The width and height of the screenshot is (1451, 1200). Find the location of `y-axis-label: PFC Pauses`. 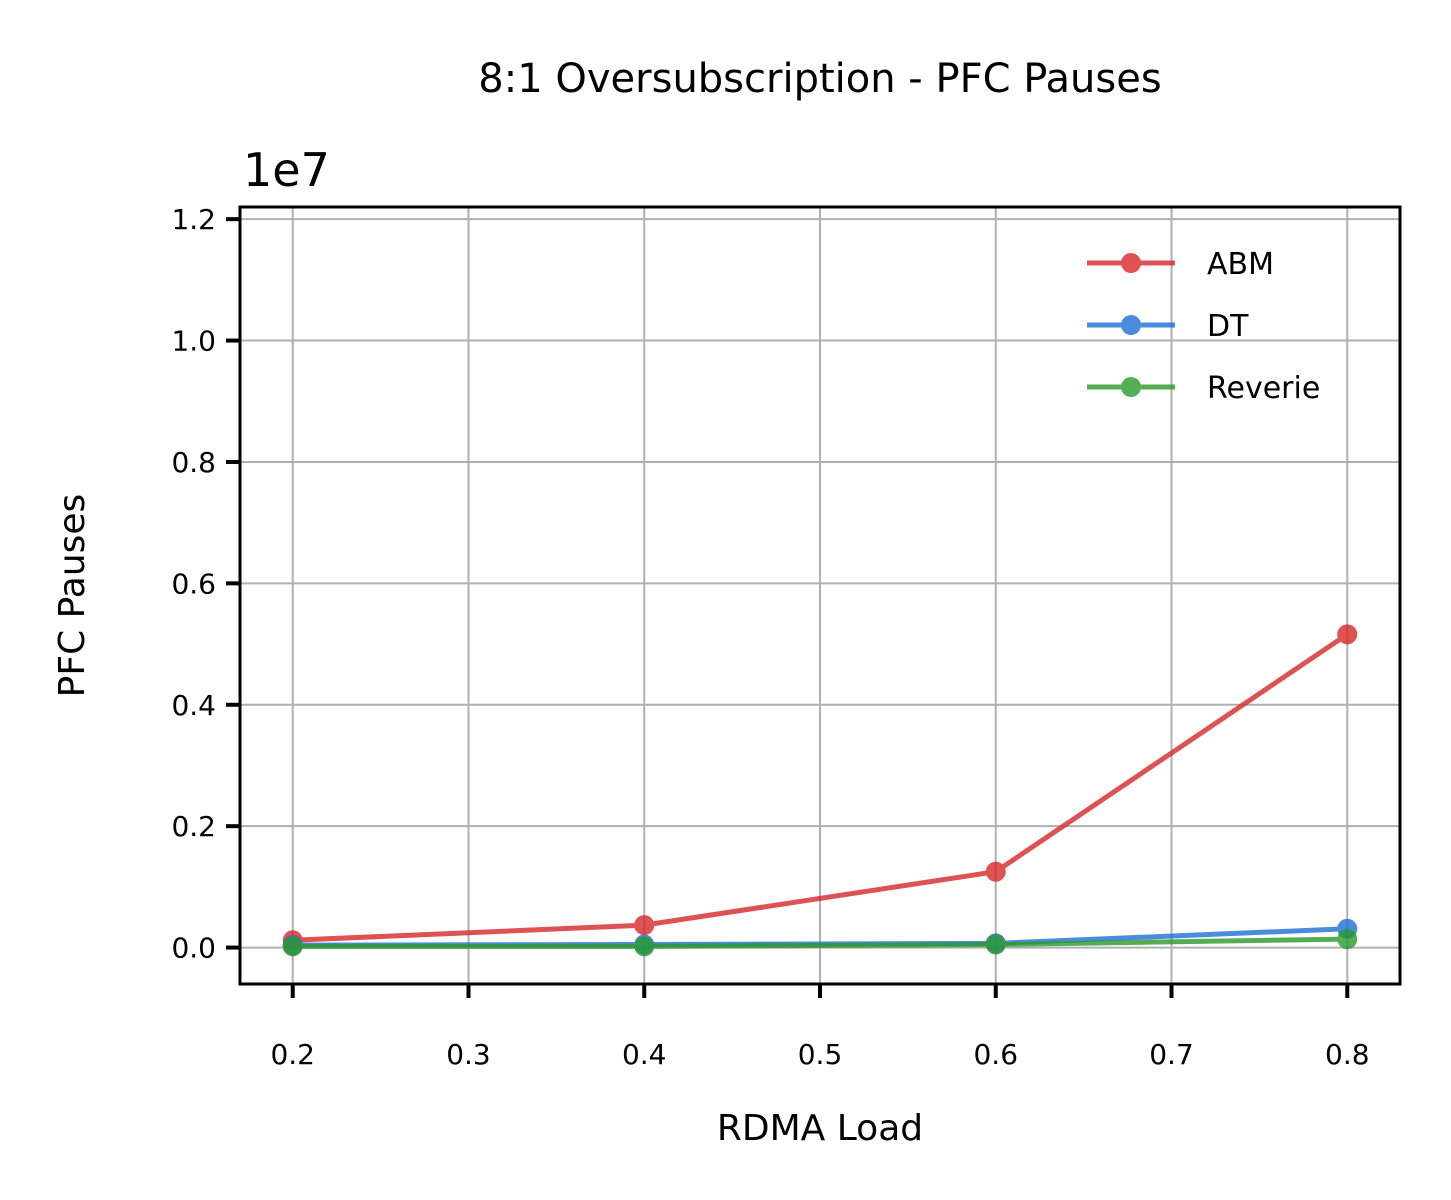

y-axis-label: PFC Pauses is located at coordinates (72, 596).